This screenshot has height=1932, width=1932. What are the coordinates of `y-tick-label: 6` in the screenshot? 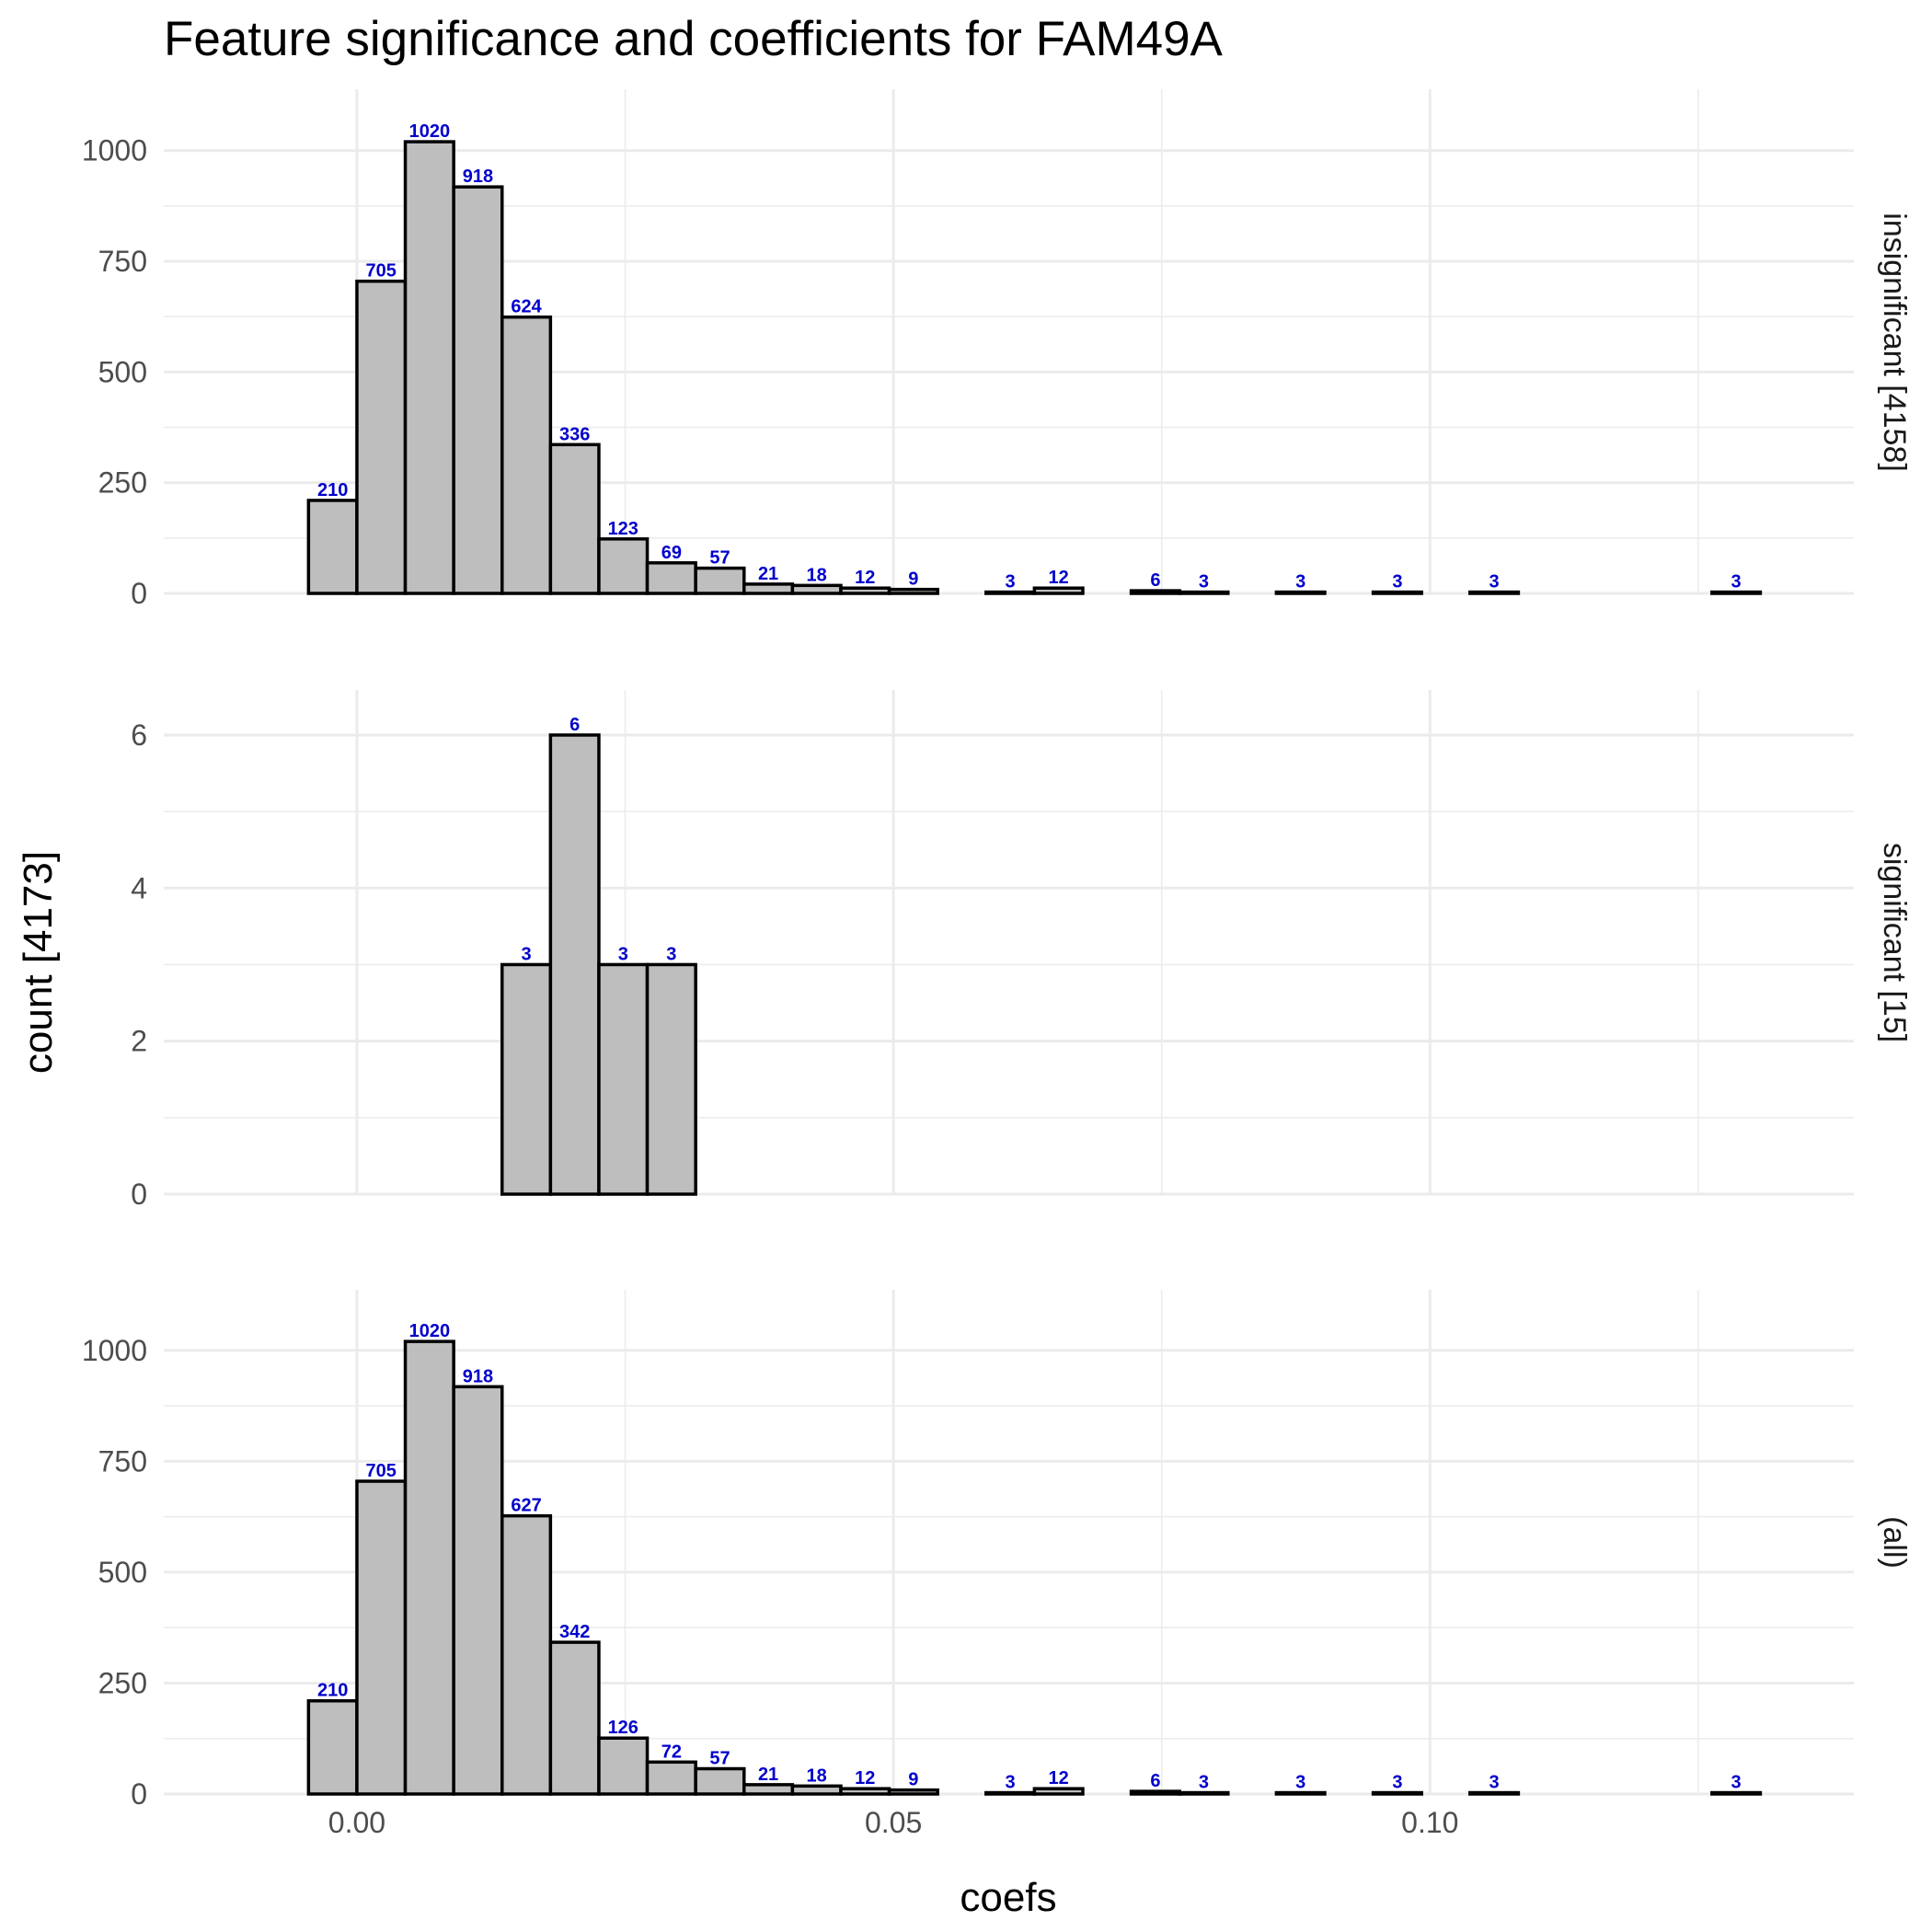 It's located at (139, 735).